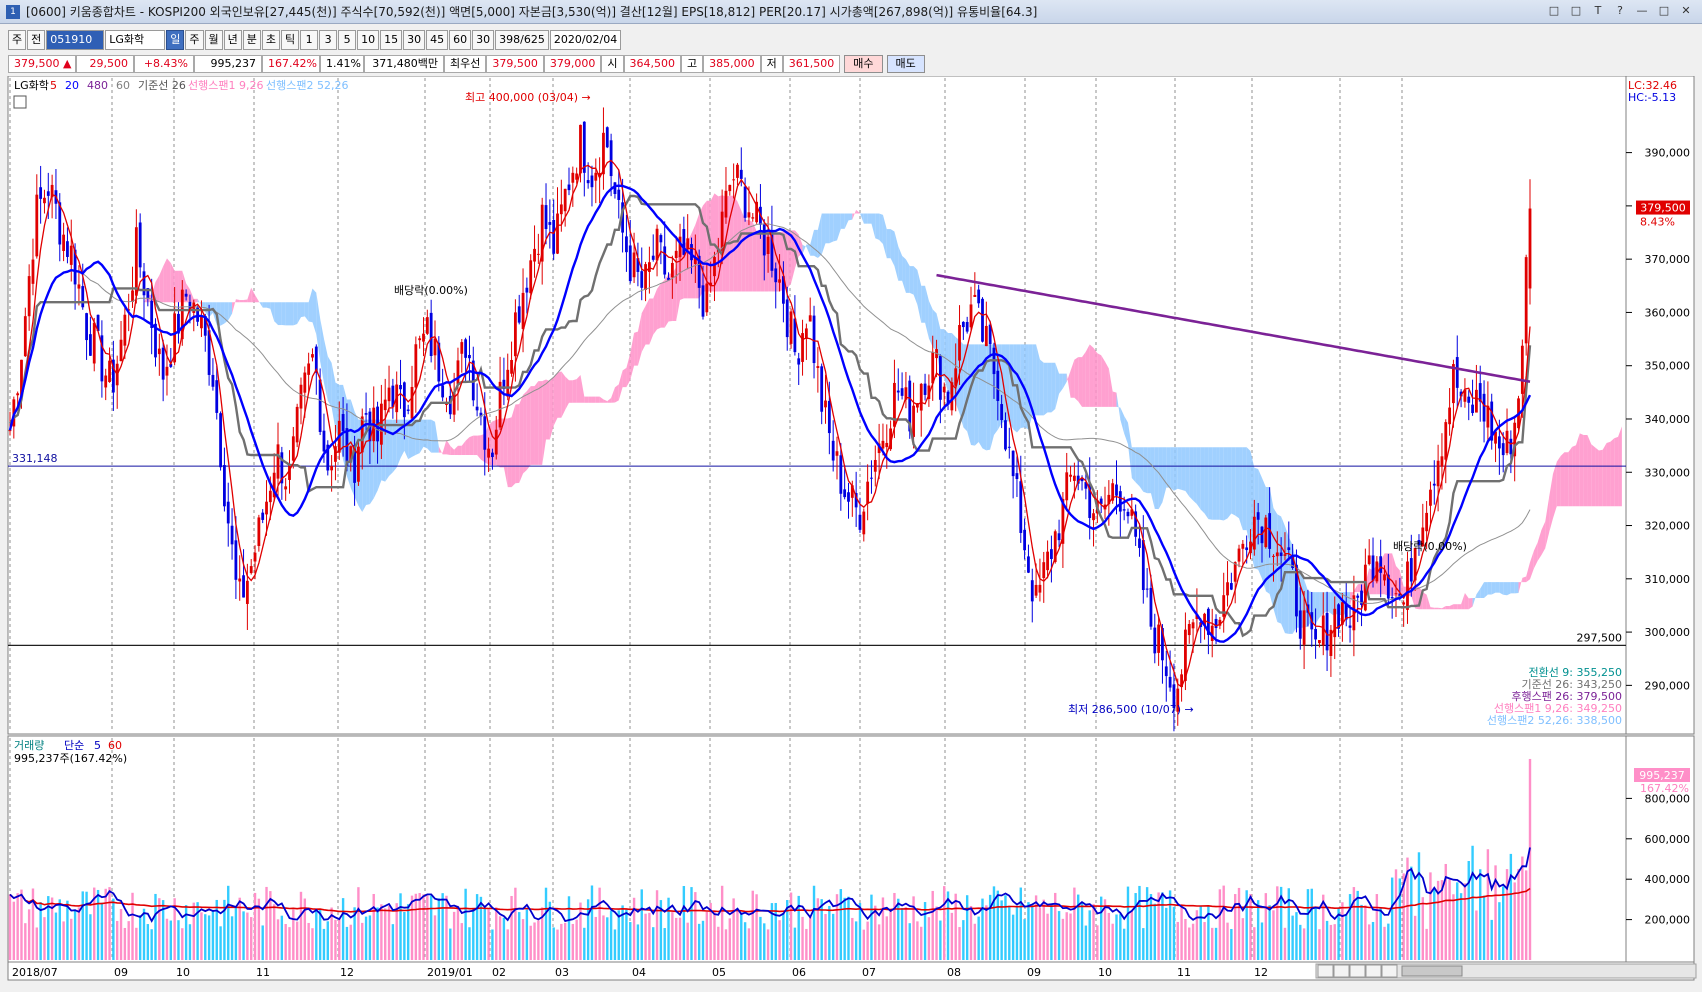  I want to click on window-button-0: □, so click(1554, 10).